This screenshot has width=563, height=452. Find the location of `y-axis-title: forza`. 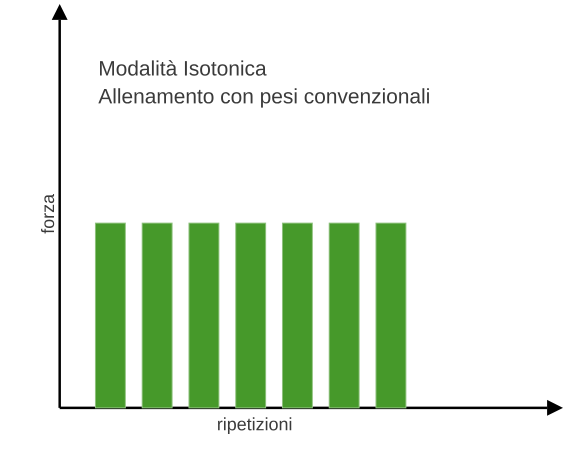

y-axis-title: forza is located at coordinates (47, 214).